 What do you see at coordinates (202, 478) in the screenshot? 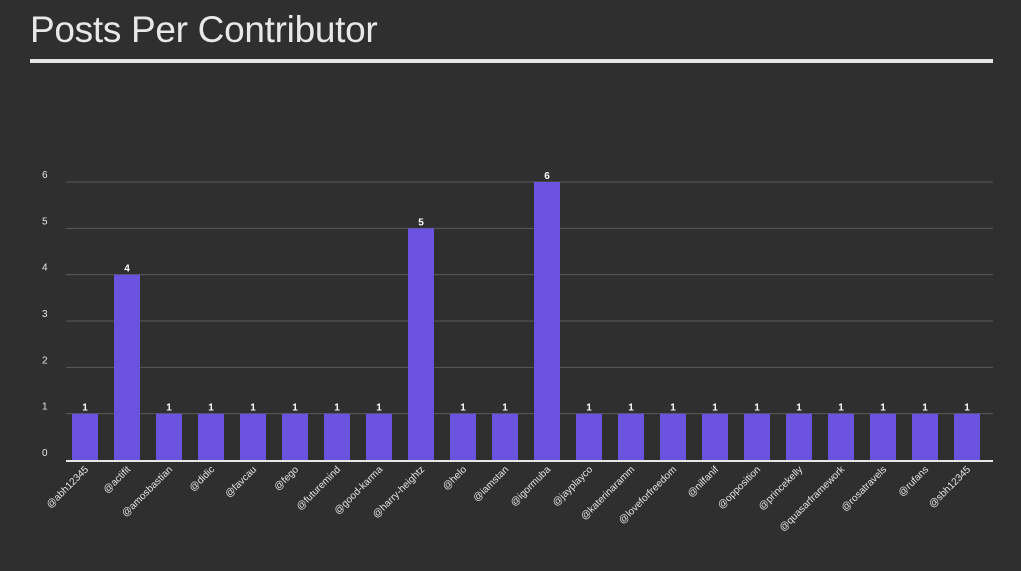
I see `x-tick-label: @didic` at bounding box center [202, 478].